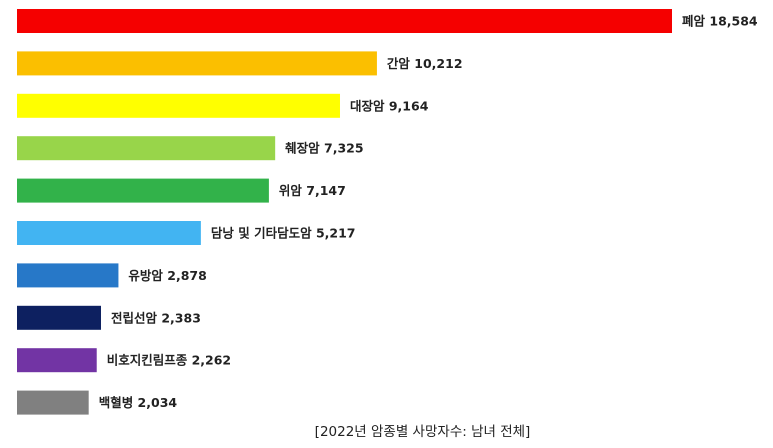 The image size is (773, 448). What do you see at coordinates (407, 105) in the screenshot?
I see `value-label-2: 9,164` at bounding box center [407, 105].